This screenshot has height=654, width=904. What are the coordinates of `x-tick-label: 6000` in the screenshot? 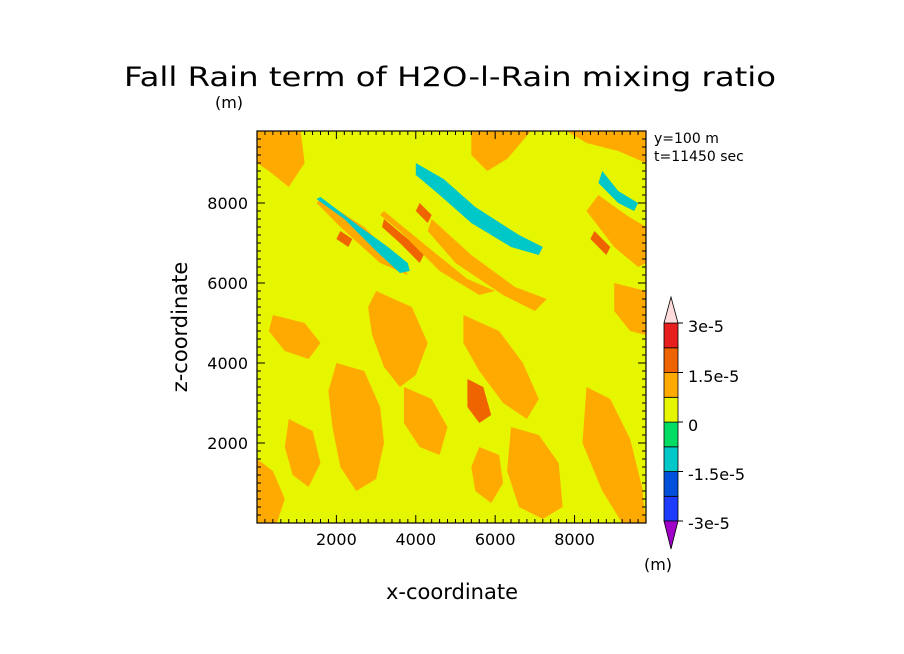 It's located at (495, 539).